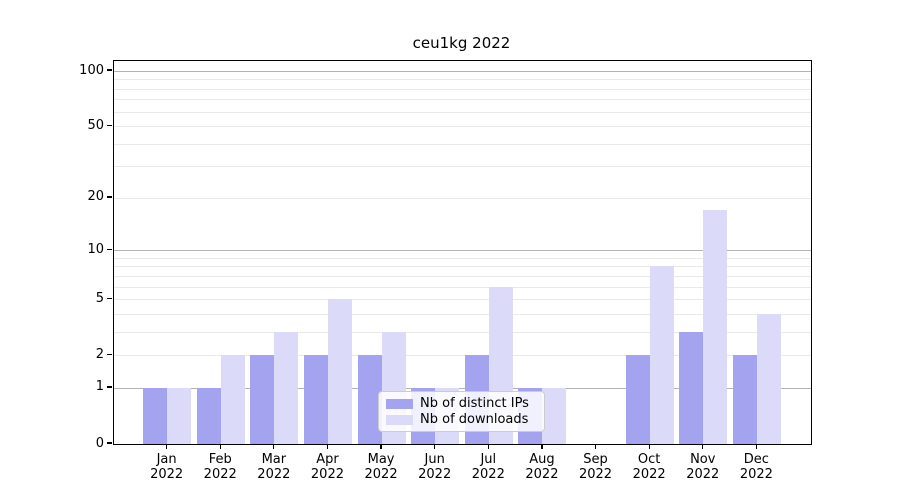 This screenshot has width=900, height=500. I want to click on x-tick-month: Apr, so click(327, 459).